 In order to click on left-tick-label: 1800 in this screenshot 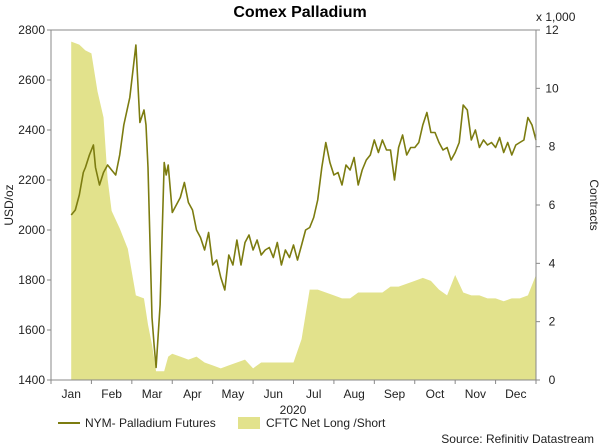, I will do `click(31, 280)`.